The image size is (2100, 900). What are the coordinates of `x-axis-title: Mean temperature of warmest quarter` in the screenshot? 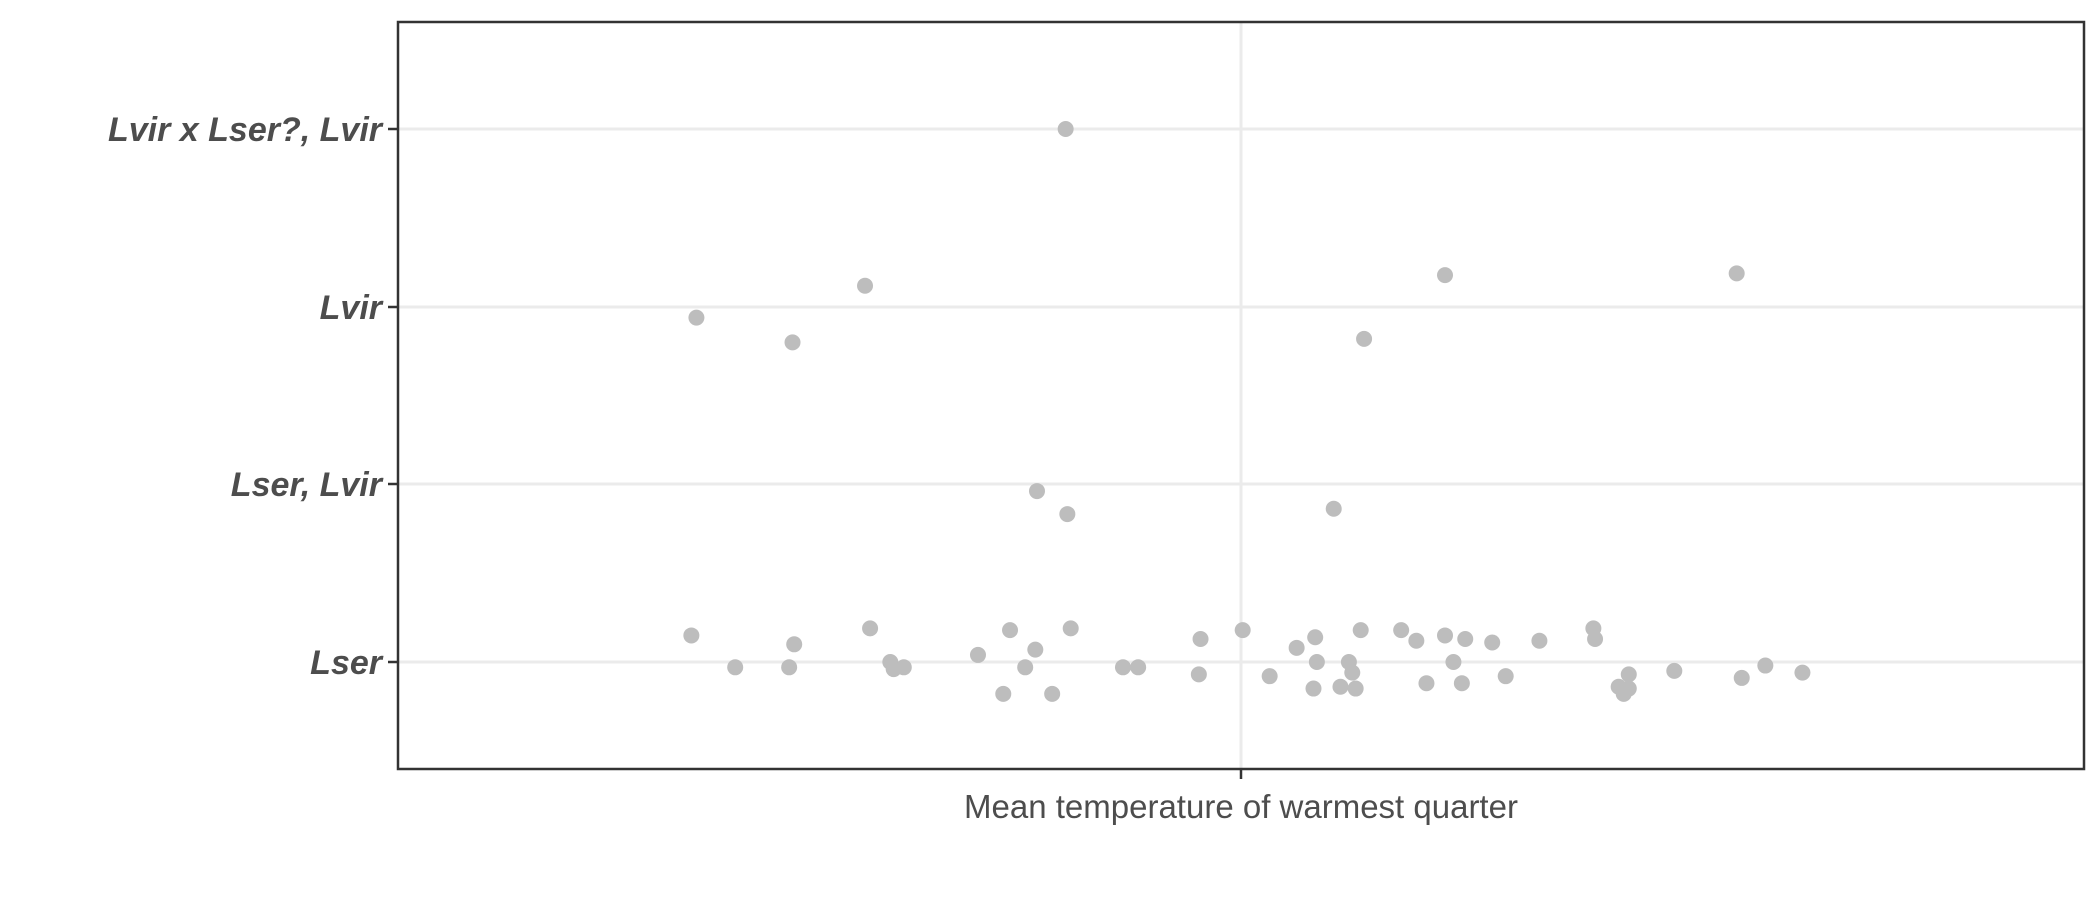 It's located at (1241, 806).